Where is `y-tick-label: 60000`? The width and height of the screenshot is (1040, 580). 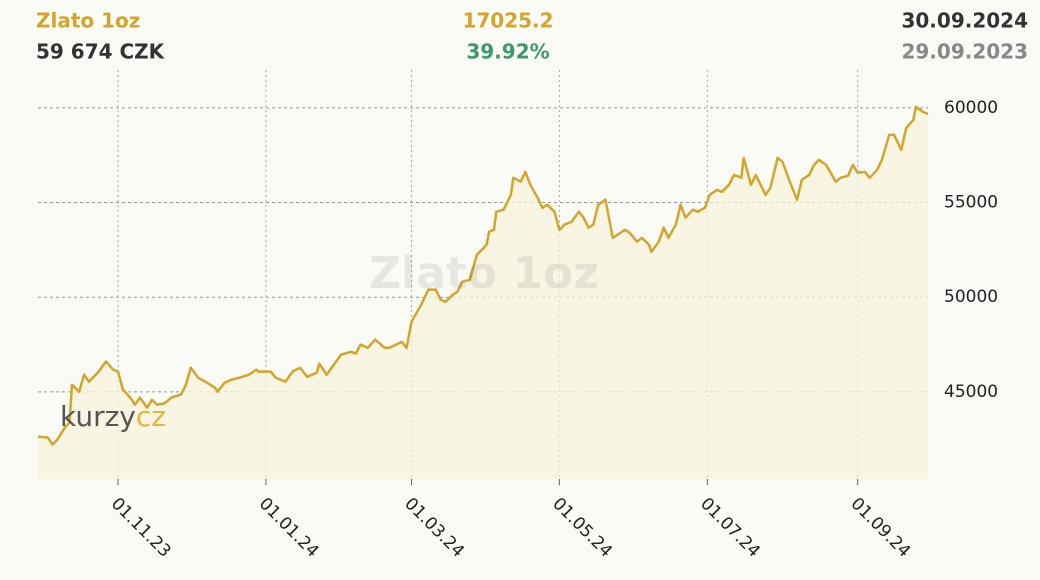
y-tick-label: 60000 is located at coordinates (971, 108).